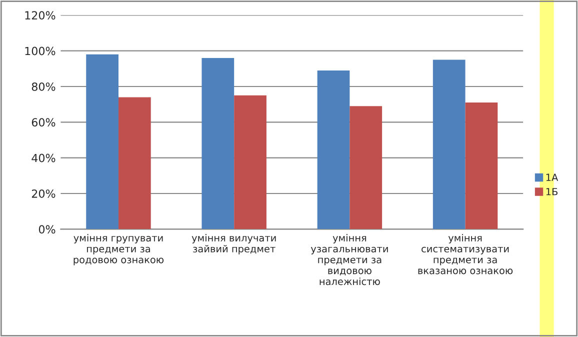  What do you see at coordinates (44, 122) in the screenshot?
I see `y-tick-label: 60%` at bounding box center [44, 122].